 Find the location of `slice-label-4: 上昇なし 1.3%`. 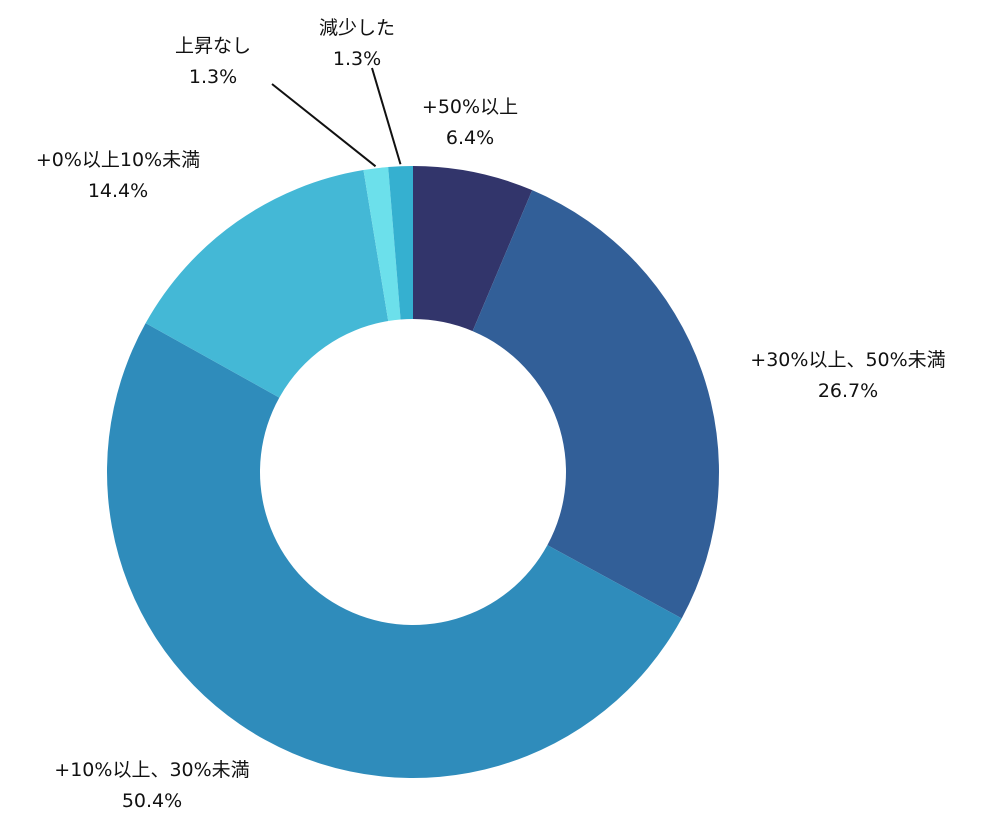

slice-label-4: 上昇なし 1.3% is located at coordinates (213, 61).